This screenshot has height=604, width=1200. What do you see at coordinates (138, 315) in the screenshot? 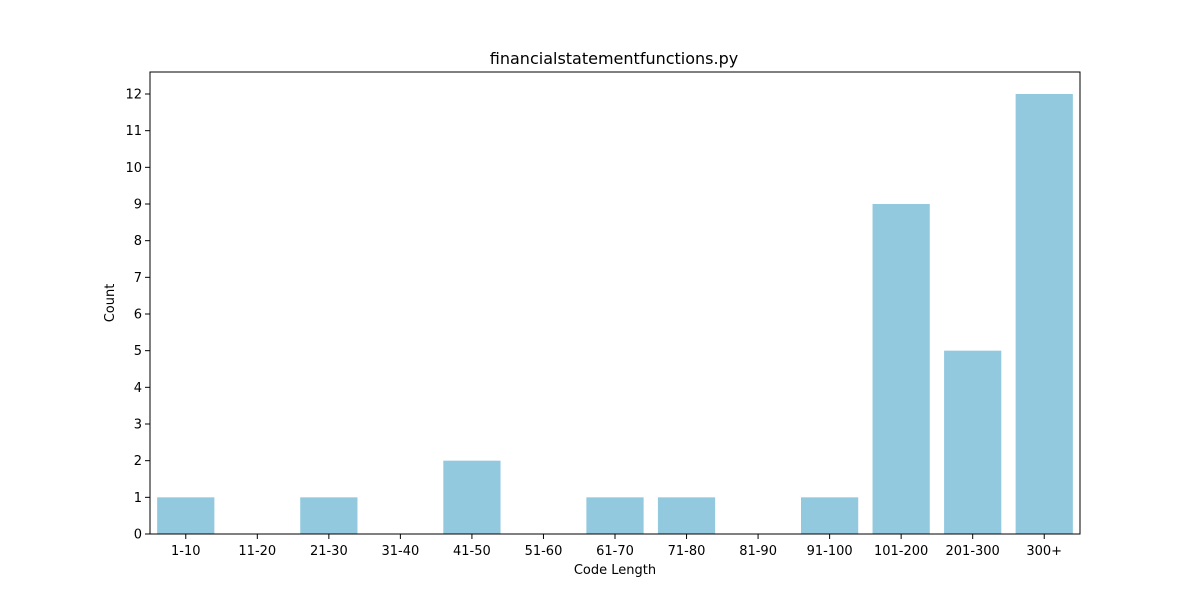
I see `y-tick-label: 6` at bounding box center [138, 315].